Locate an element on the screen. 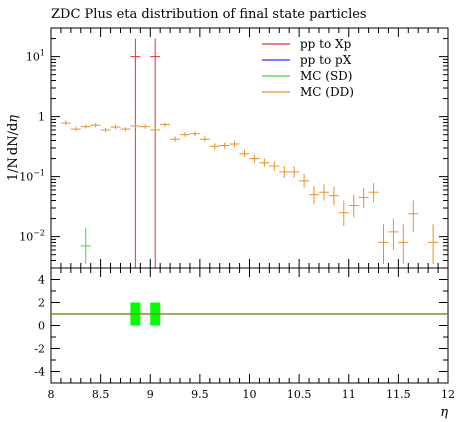 This screenshot has height=422, width=461. x-tick-label: 11 is located at coordinates (349, 394).